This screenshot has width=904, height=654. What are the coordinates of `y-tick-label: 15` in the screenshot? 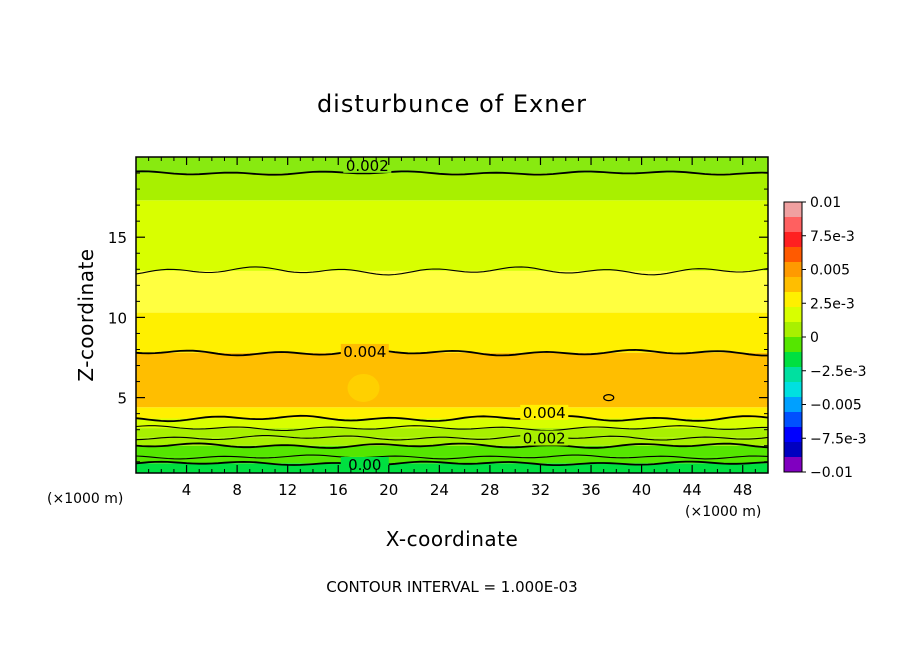 It's located at (117, 238).